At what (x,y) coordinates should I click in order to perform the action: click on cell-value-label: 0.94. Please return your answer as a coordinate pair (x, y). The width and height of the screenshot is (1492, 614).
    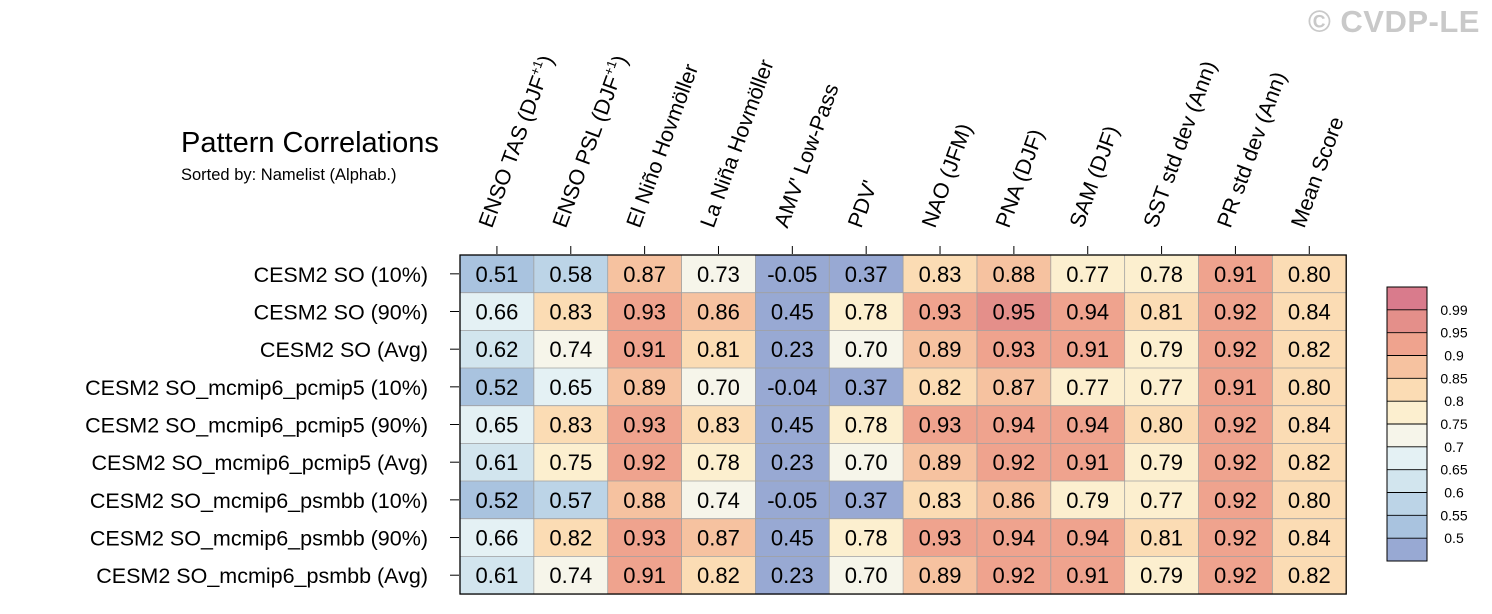
    Looking at the image, I should click on (1013, 538).